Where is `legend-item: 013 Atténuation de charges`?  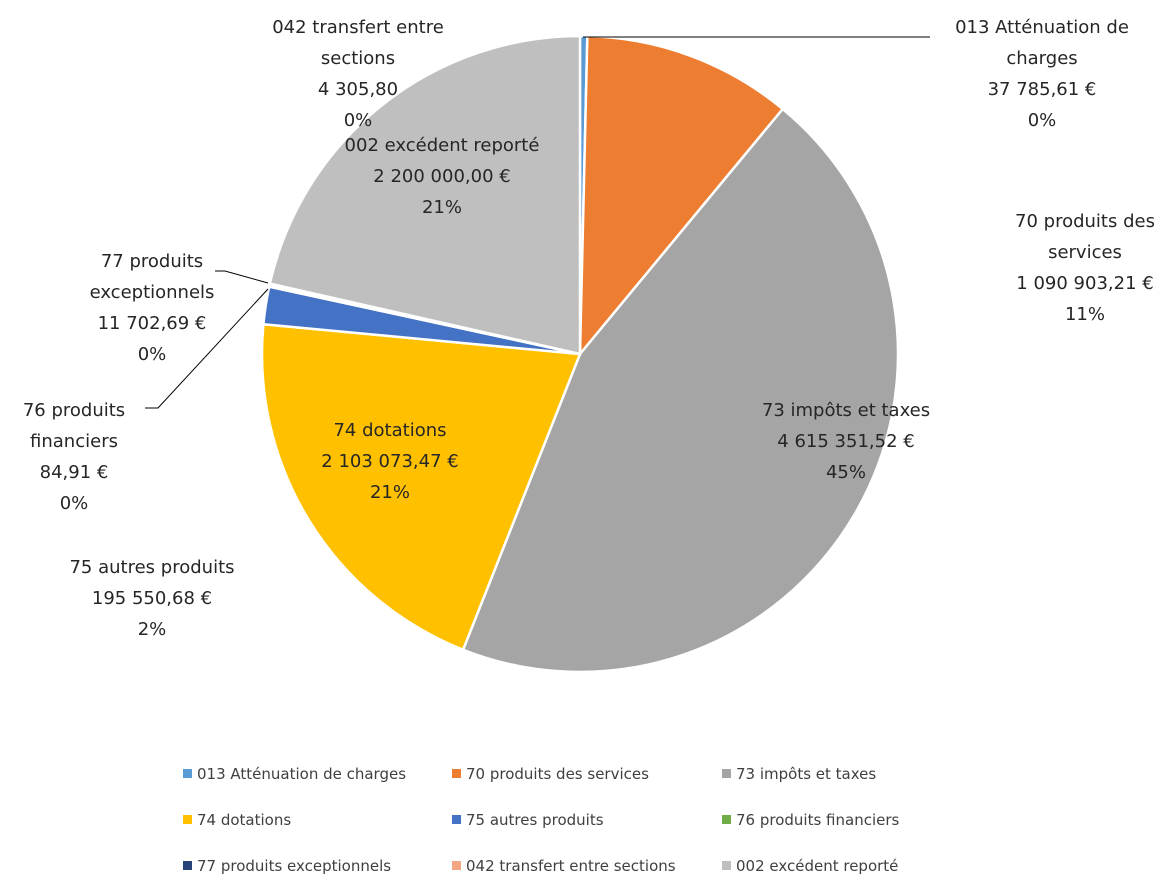
legend-item: 013 Atténuation de charges is located at coordinates (294, 774).